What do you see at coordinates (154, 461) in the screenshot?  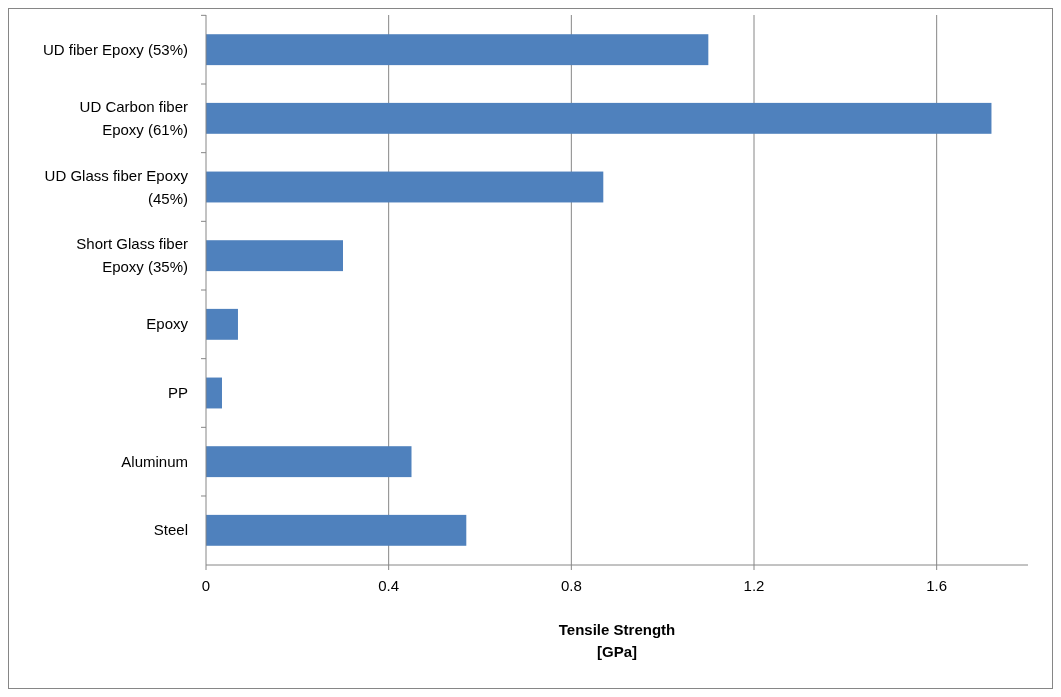 I see `y-tick-label: Aluminum` at bounding box center [154, 461].